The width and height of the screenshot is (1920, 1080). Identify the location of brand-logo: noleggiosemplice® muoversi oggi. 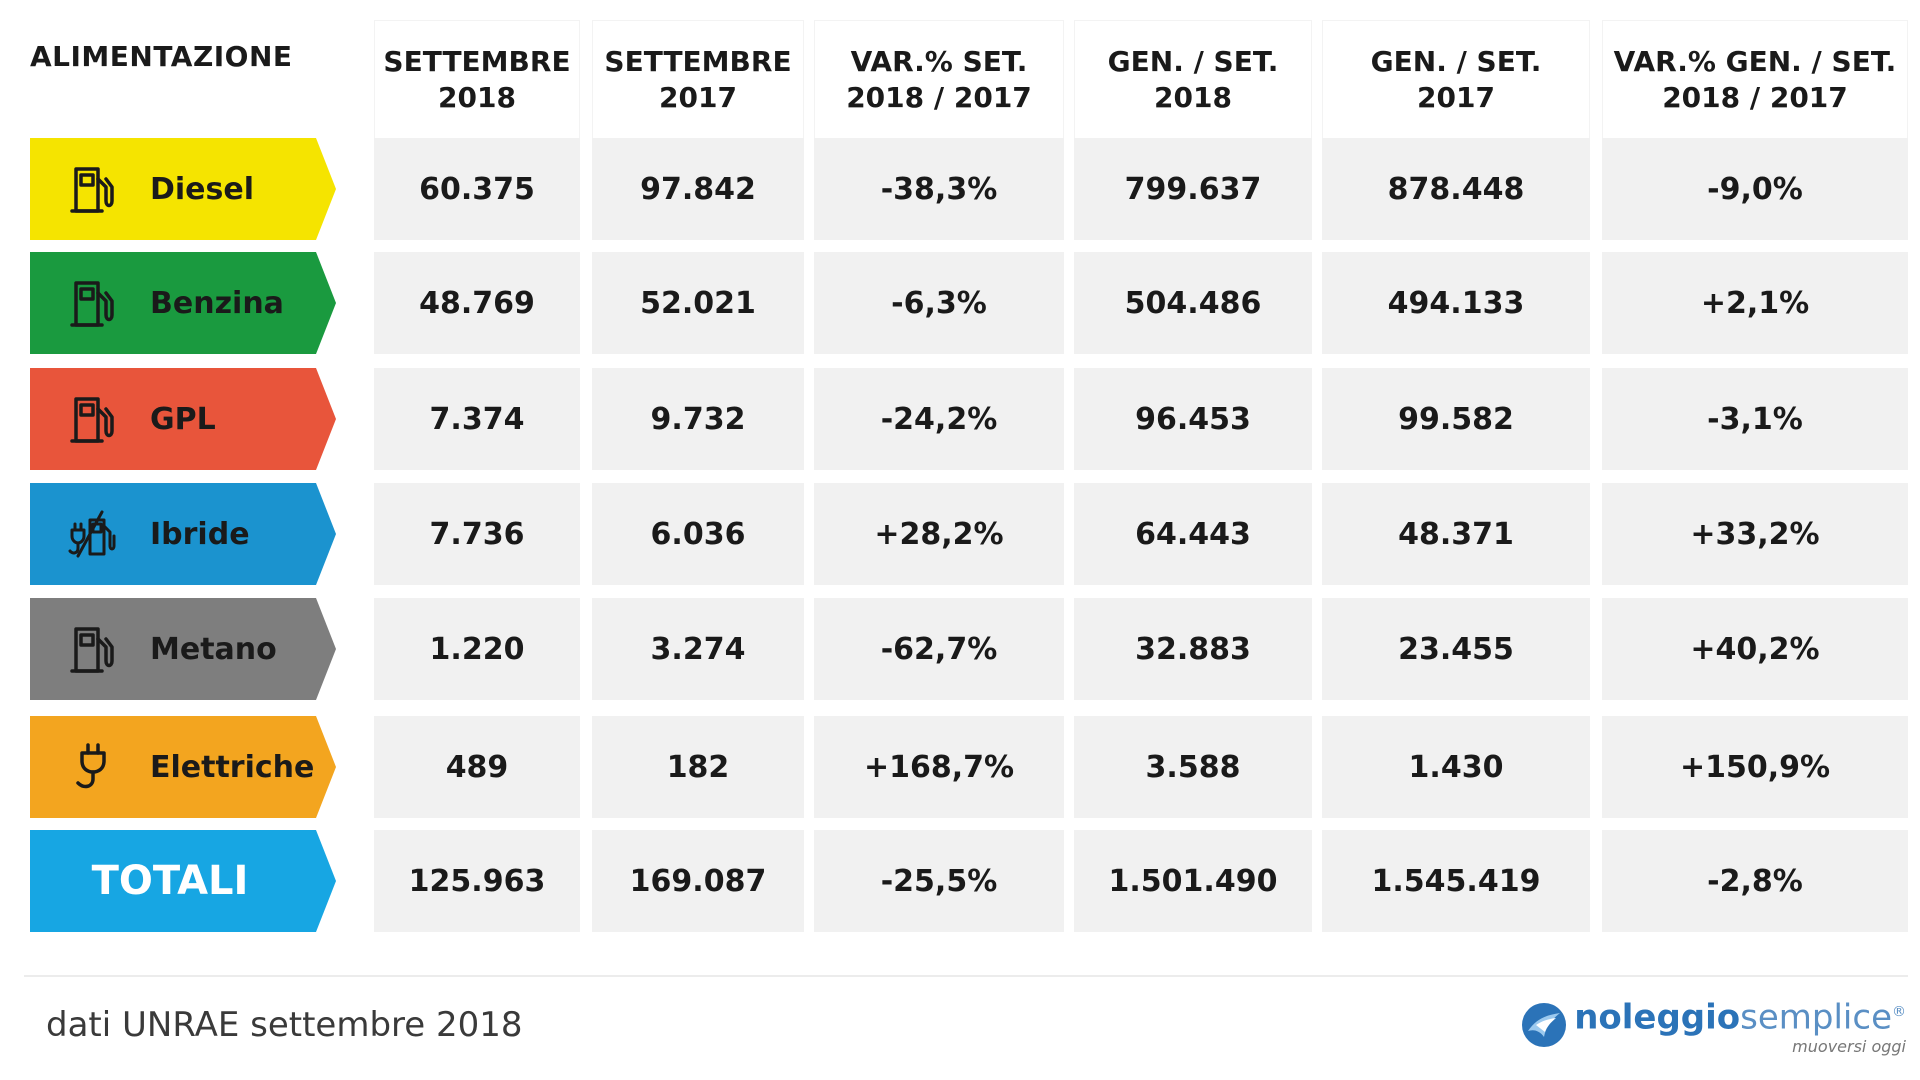
(1713, 1025).